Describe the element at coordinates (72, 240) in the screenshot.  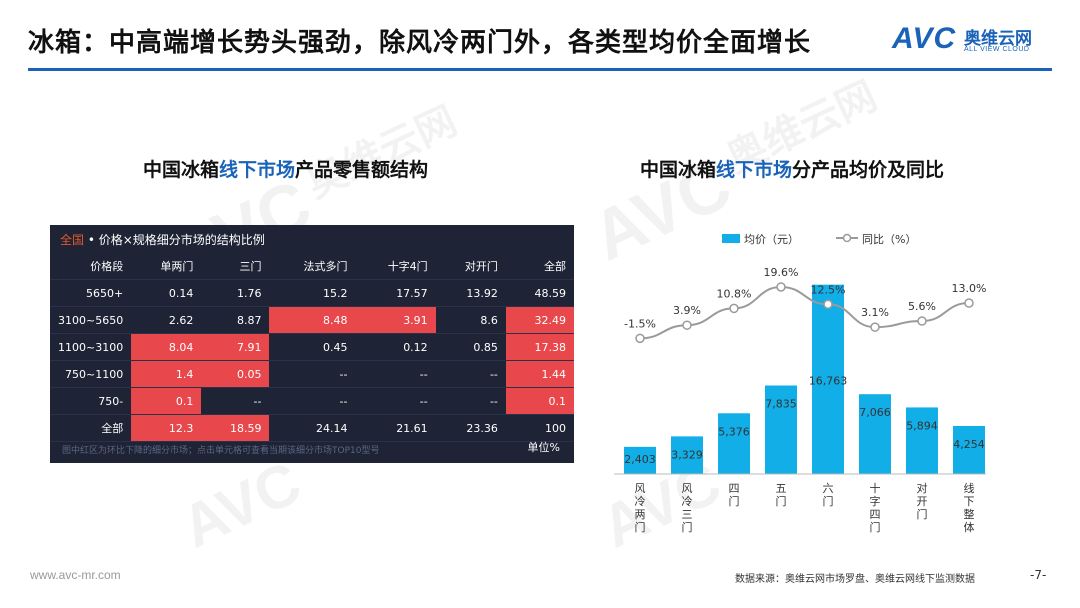
I see `scope-selector: 全国` at that location.